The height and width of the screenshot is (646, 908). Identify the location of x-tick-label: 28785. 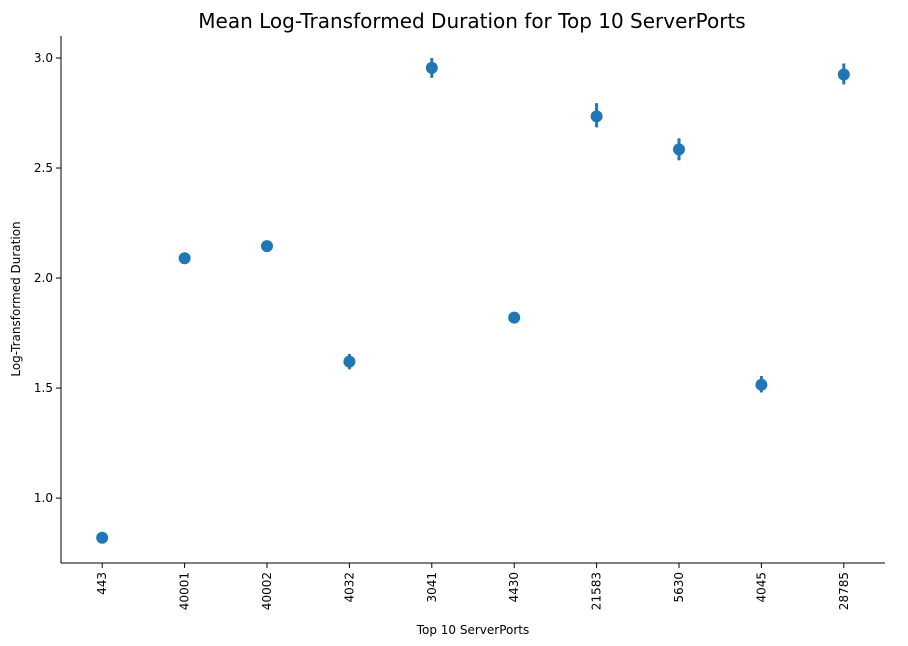
(844, 591).